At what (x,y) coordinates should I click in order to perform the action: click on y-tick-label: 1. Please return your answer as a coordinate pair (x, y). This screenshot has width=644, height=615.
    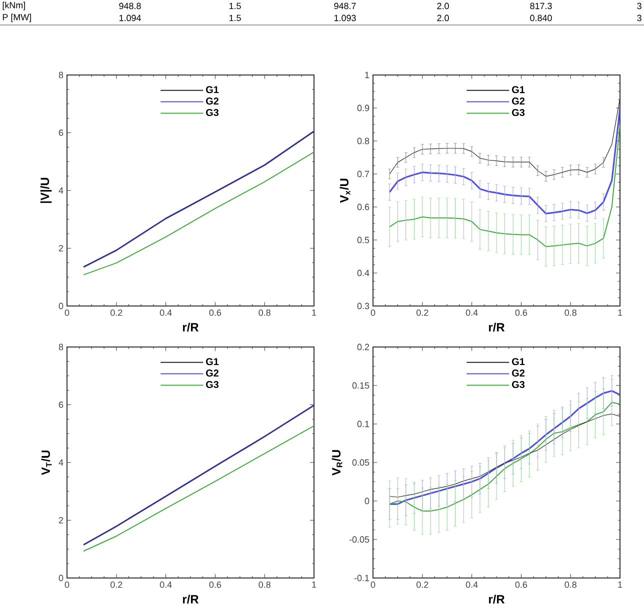
    Looking at the image, I should click on (367, 75).